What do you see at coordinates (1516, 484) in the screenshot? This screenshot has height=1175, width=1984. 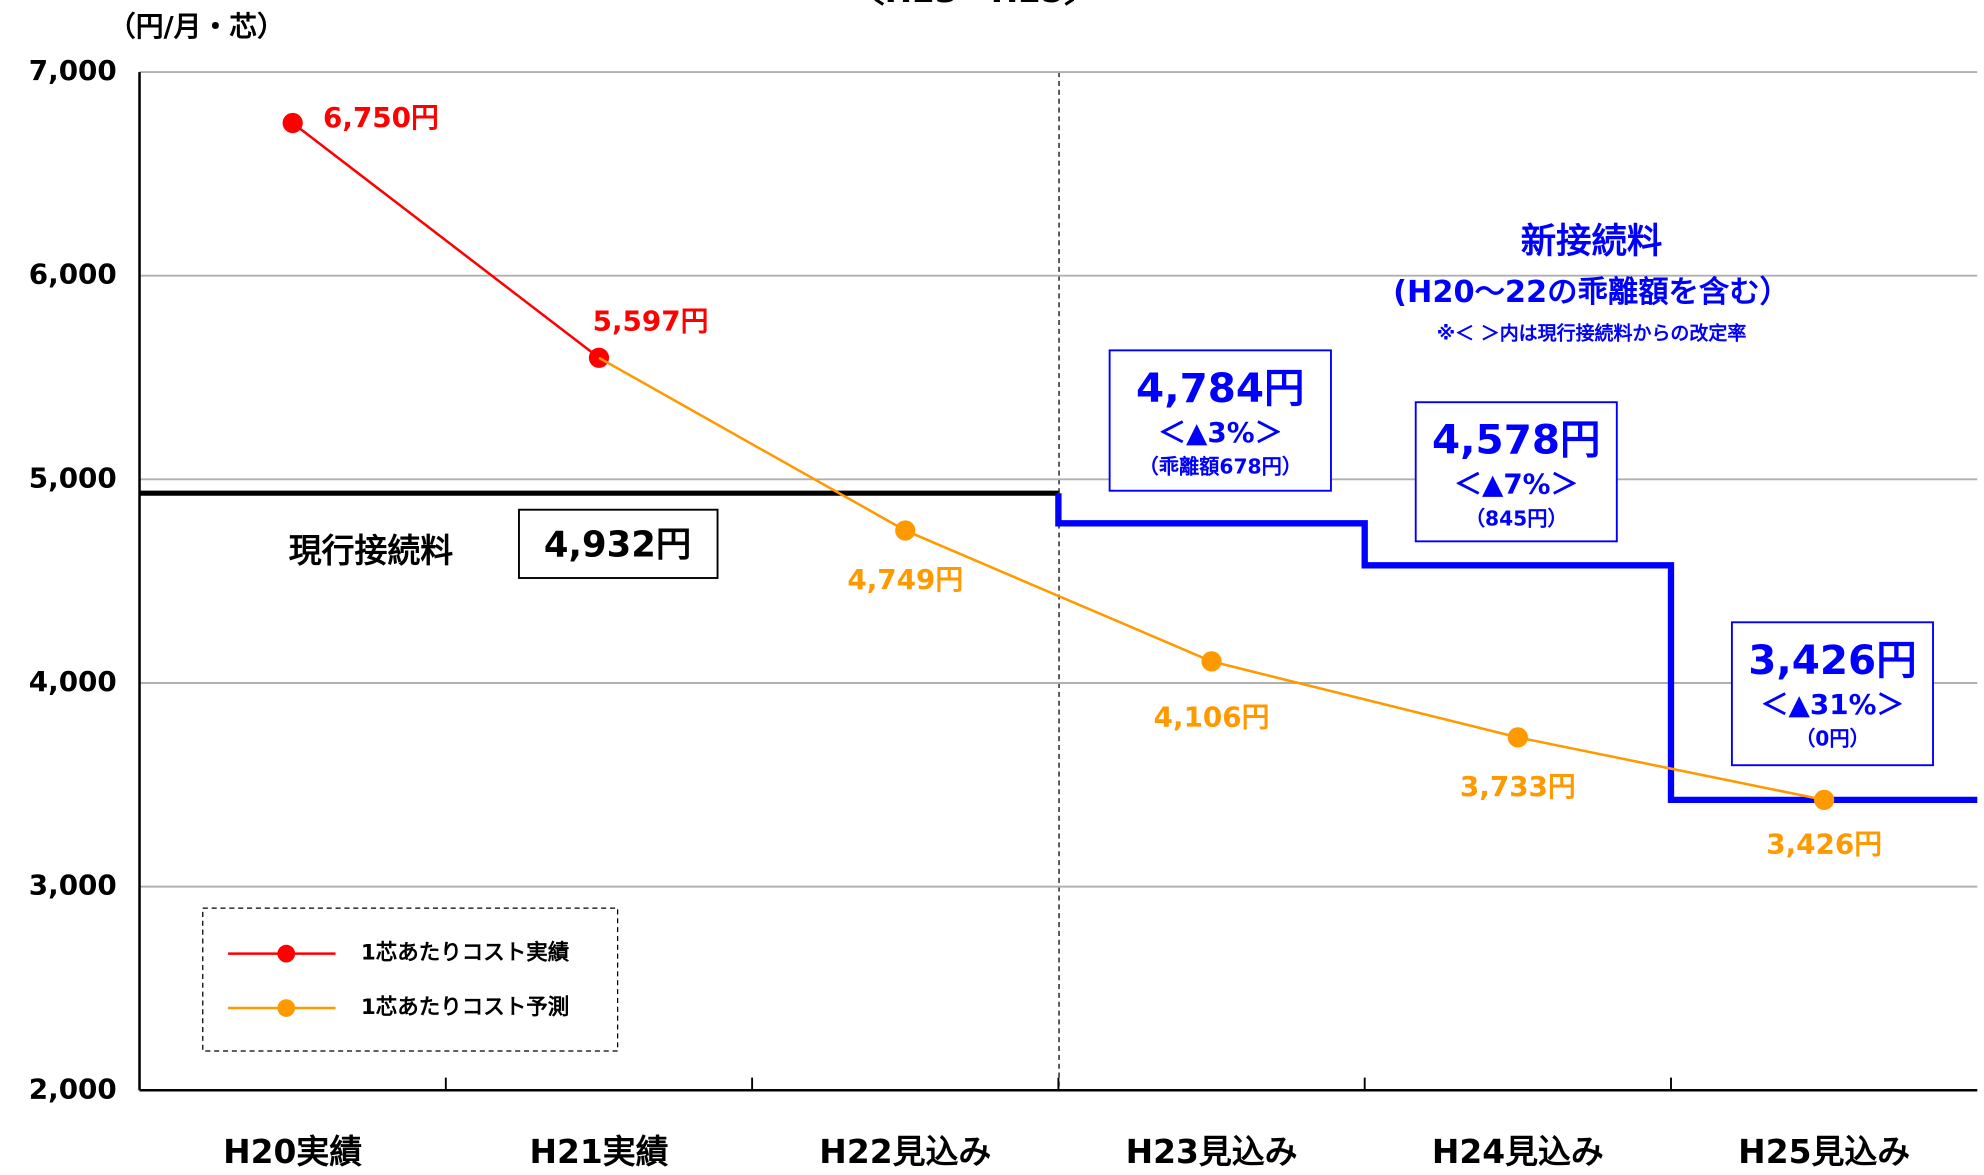 I see `new-rate-rate: ＜▲7%＞` at bounding box center [1516, 484].